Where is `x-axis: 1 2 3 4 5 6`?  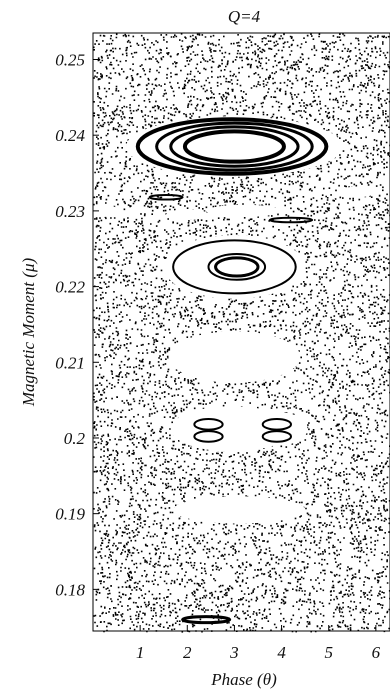
x-axis: 1 2 3 4 5 6 is located at coordinates (258, 643).